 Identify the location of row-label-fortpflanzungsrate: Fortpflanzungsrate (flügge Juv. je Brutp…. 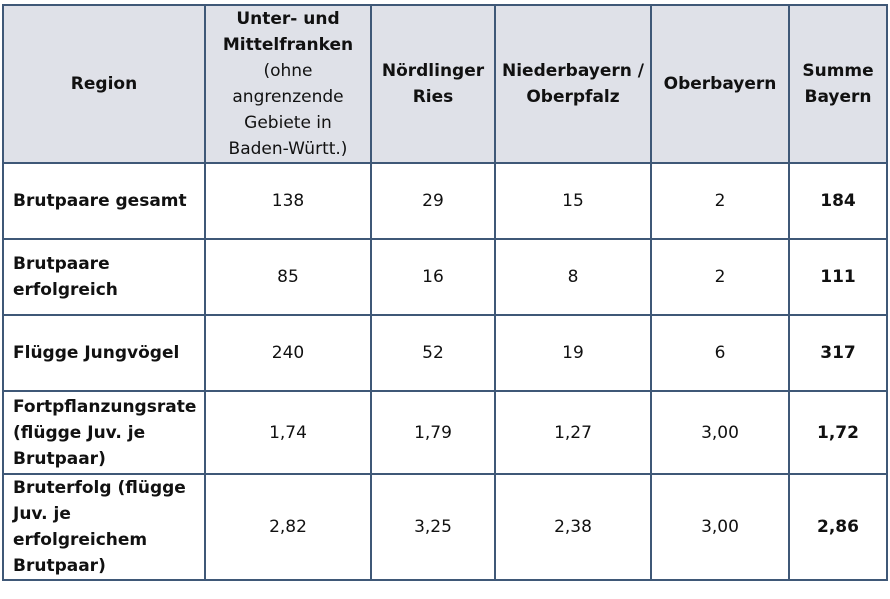
(104, 432).